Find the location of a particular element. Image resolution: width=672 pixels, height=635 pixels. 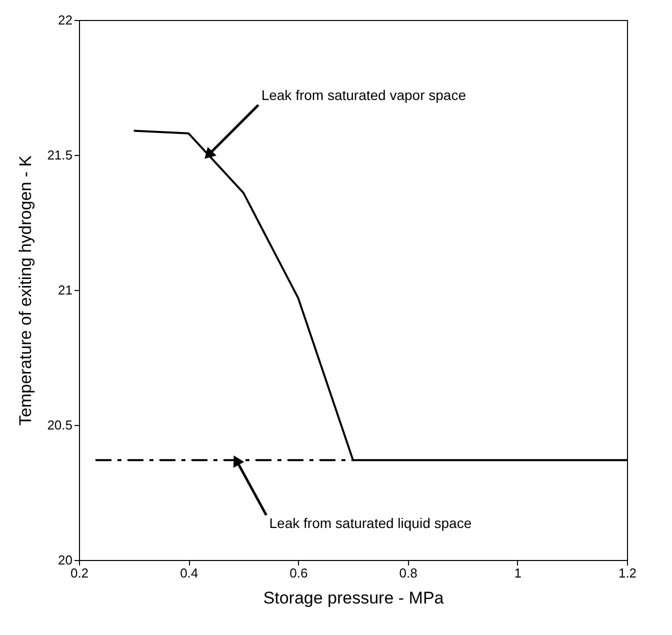

y-axis-title: Temperature of exiting hydrogen - K is located at coordinates (26, 290).